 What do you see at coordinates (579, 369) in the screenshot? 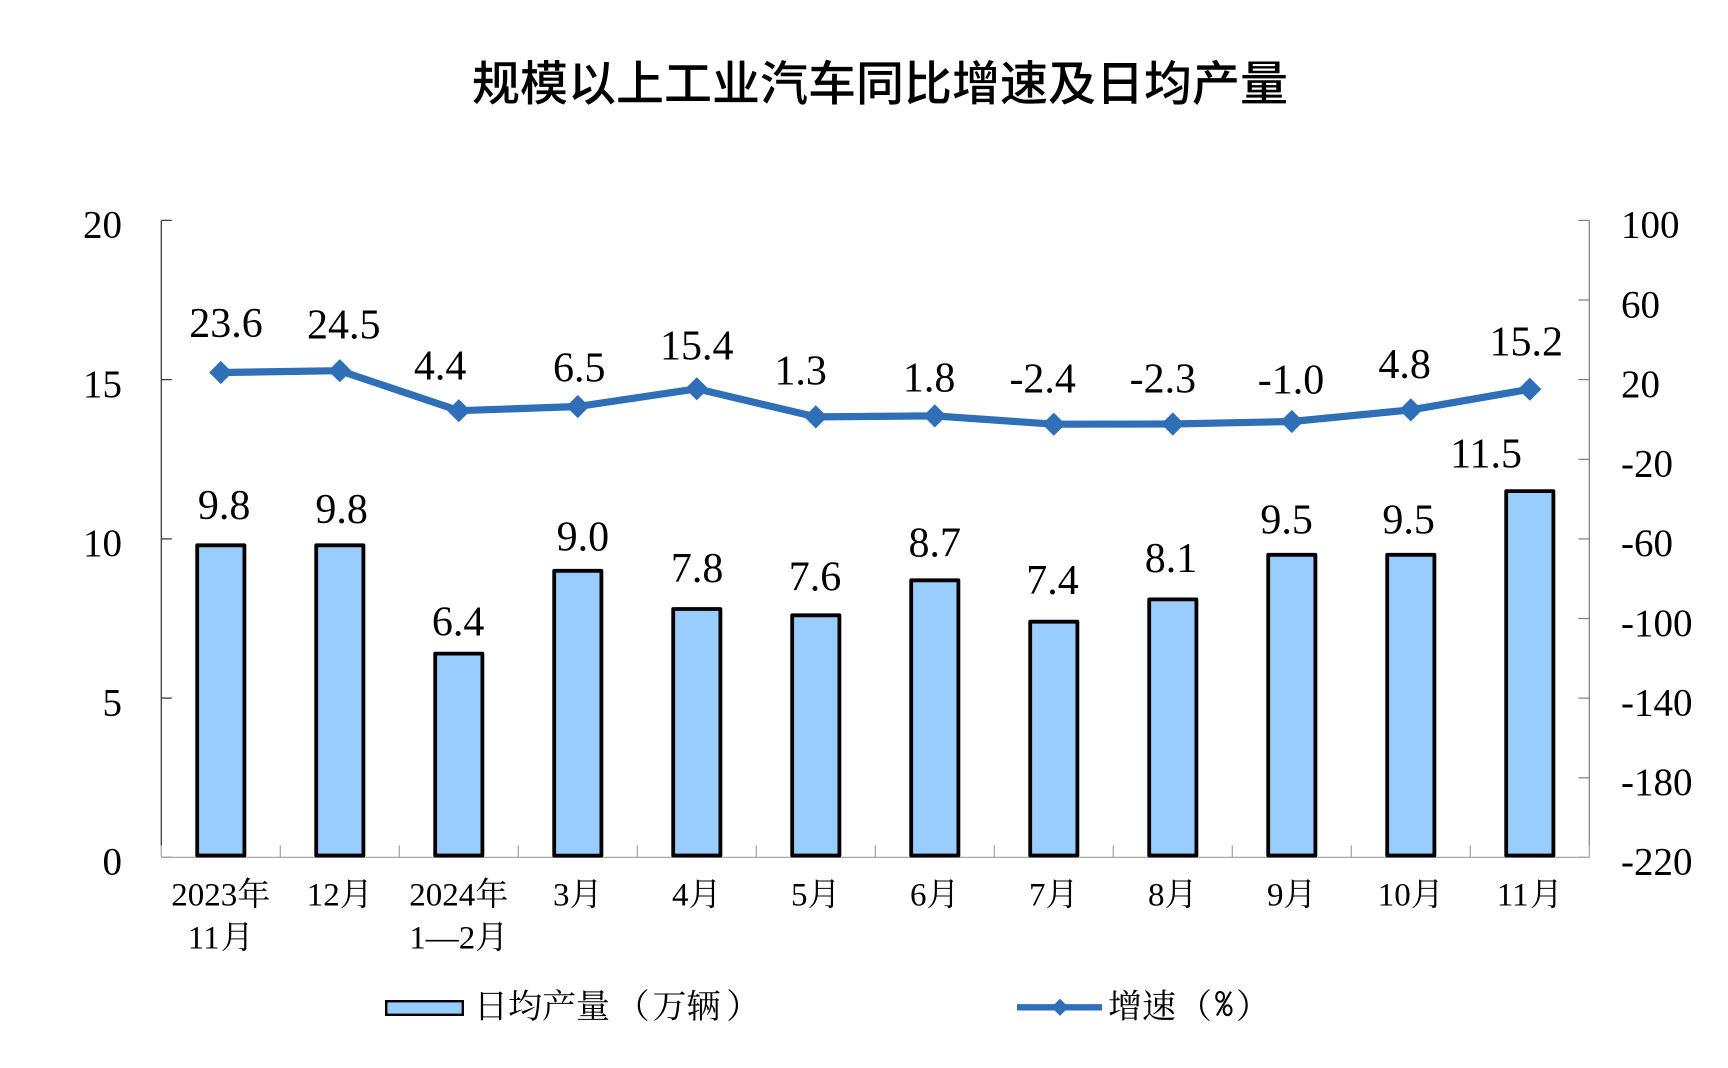
I see `svg-text: 6.5` at bounding box center [579, 369].